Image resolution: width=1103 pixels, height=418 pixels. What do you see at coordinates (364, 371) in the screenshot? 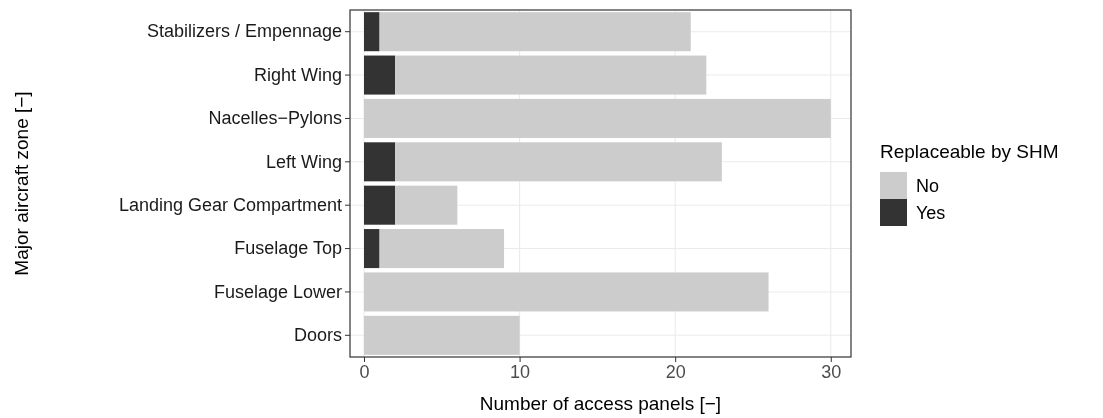
I see `x-tick-label: 0` at bounding box center [364, 371].